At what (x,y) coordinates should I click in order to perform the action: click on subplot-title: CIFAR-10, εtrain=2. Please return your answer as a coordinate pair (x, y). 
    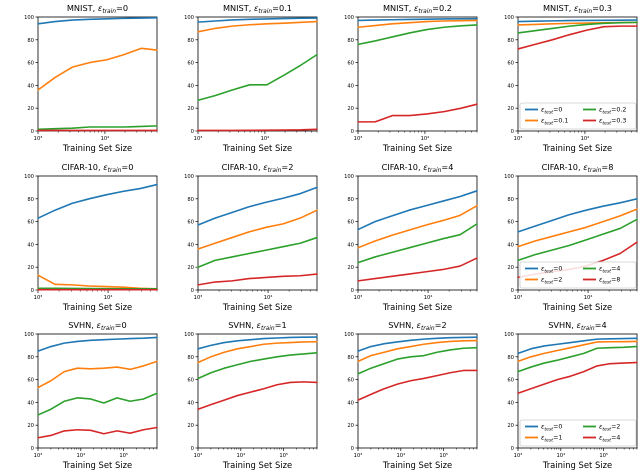
    Looking at the image, I should click on (258, 168).